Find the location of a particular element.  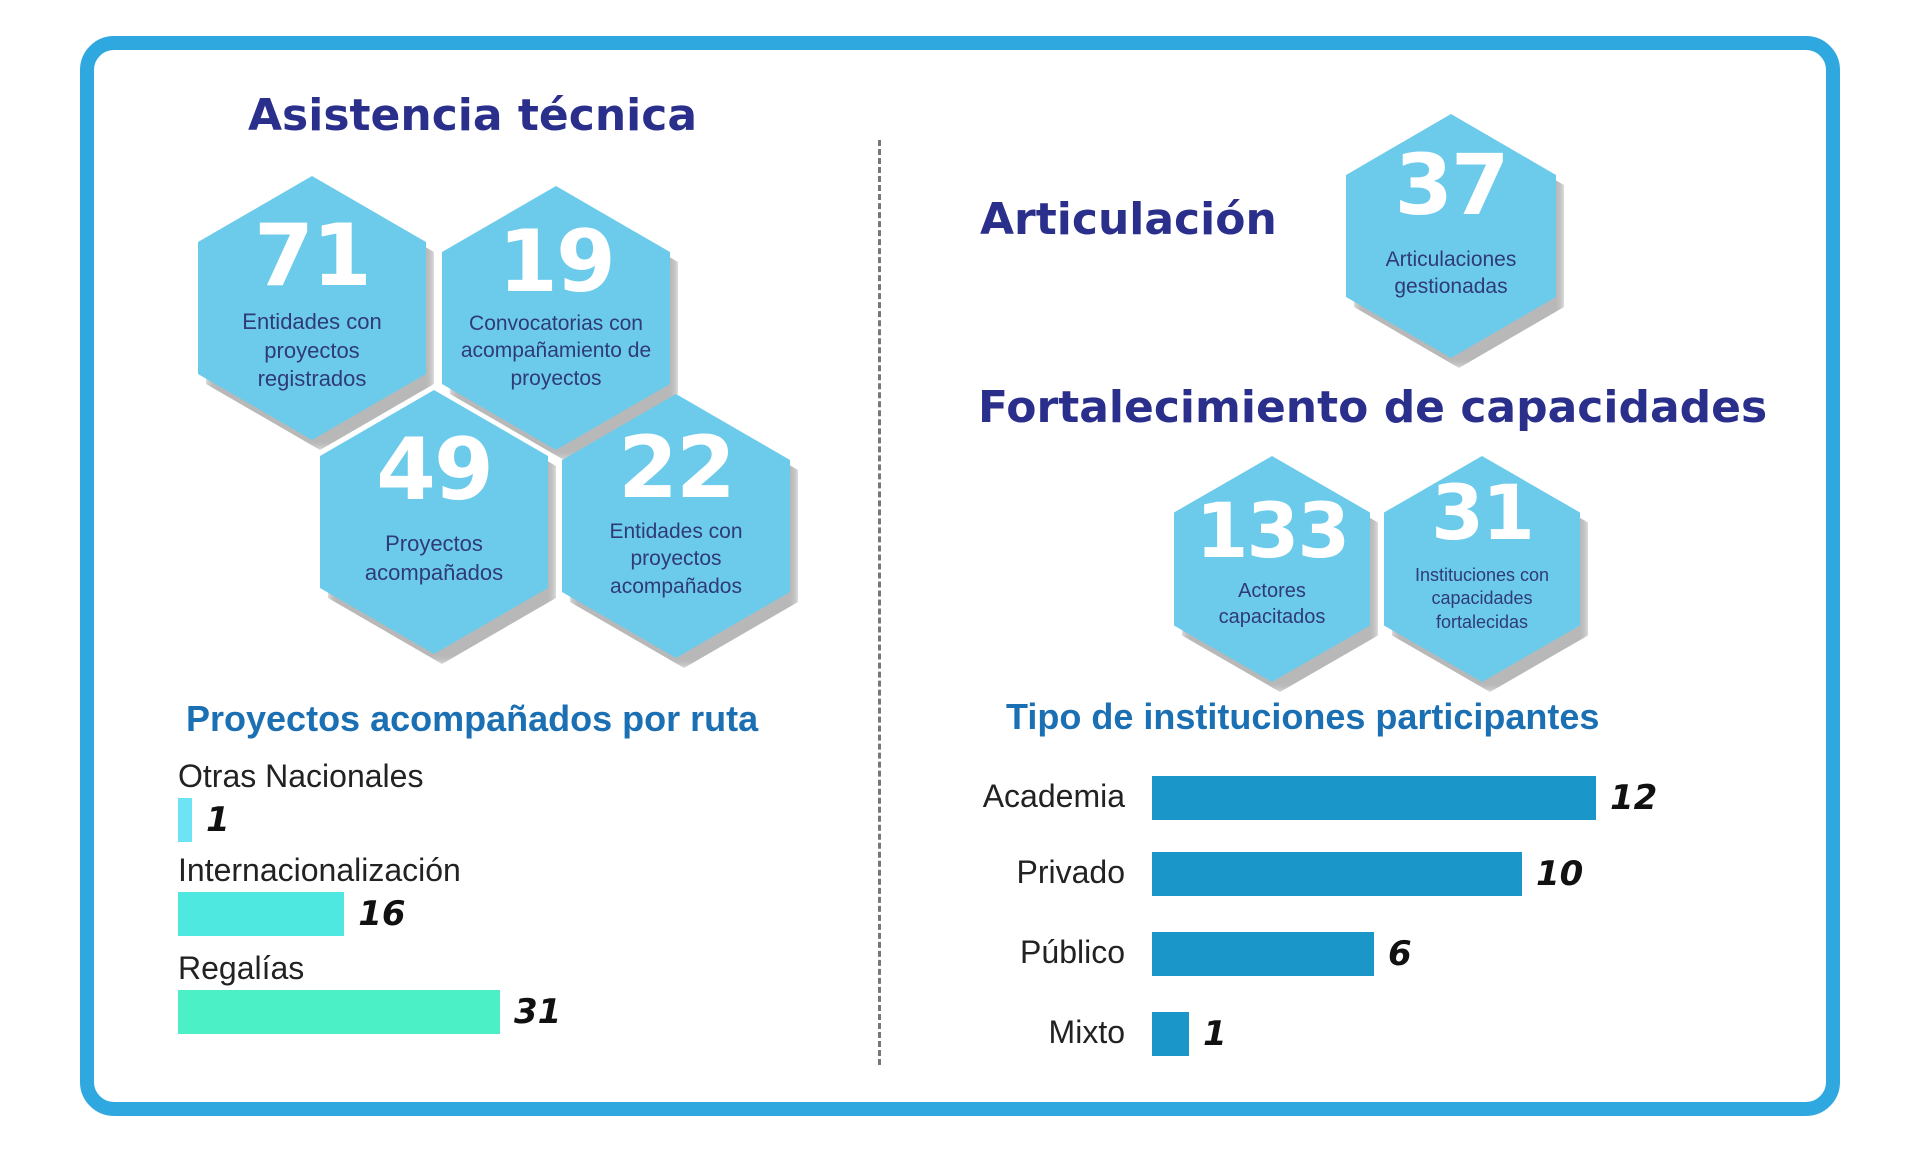

stat-label-line: Articulaciones is located at coordinates (1451, 259).